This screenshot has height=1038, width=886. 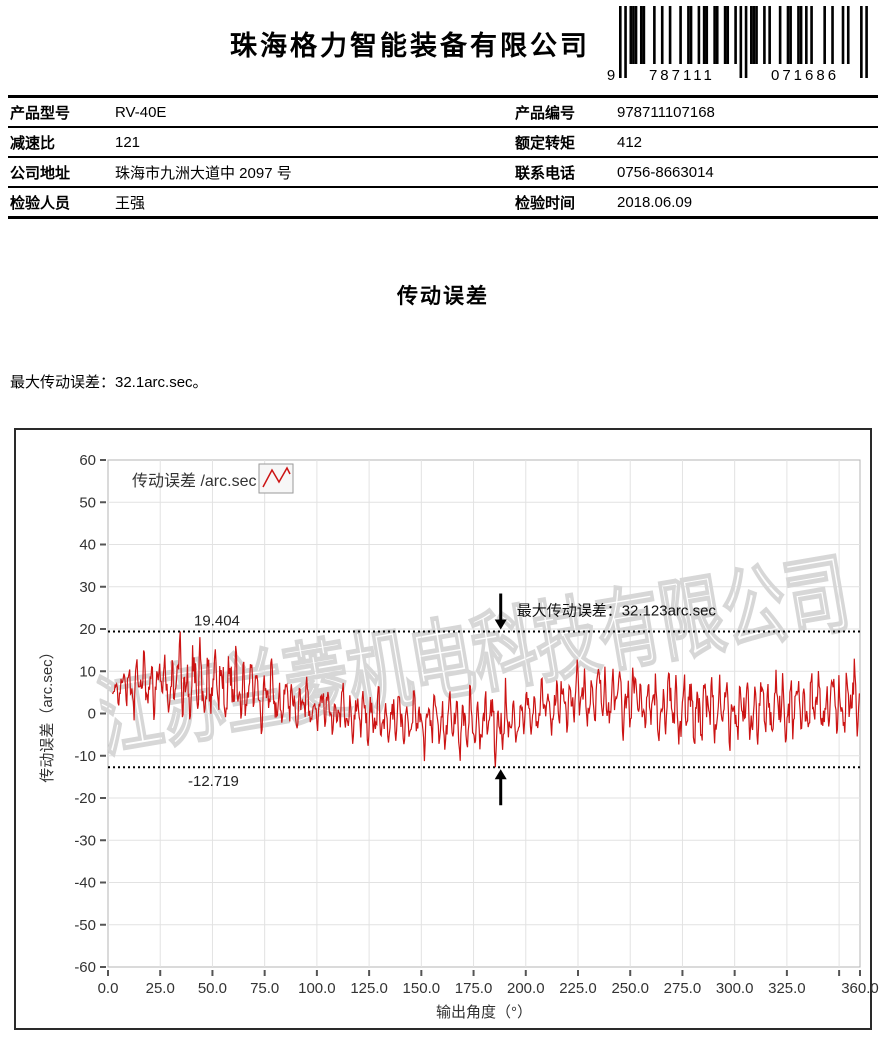 I want to click on y-tick-label: 20, so click(x=87, y=629).